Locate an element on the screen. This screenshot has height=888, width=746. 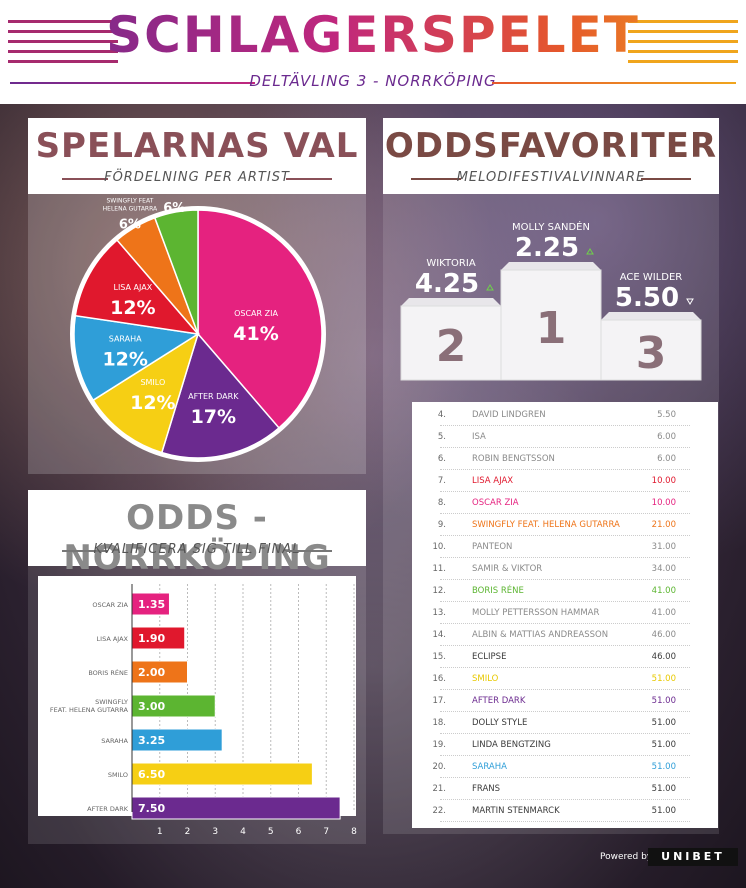
pie-slice-label: SWINGFLY FEAT is located at coordinates (130, 201).